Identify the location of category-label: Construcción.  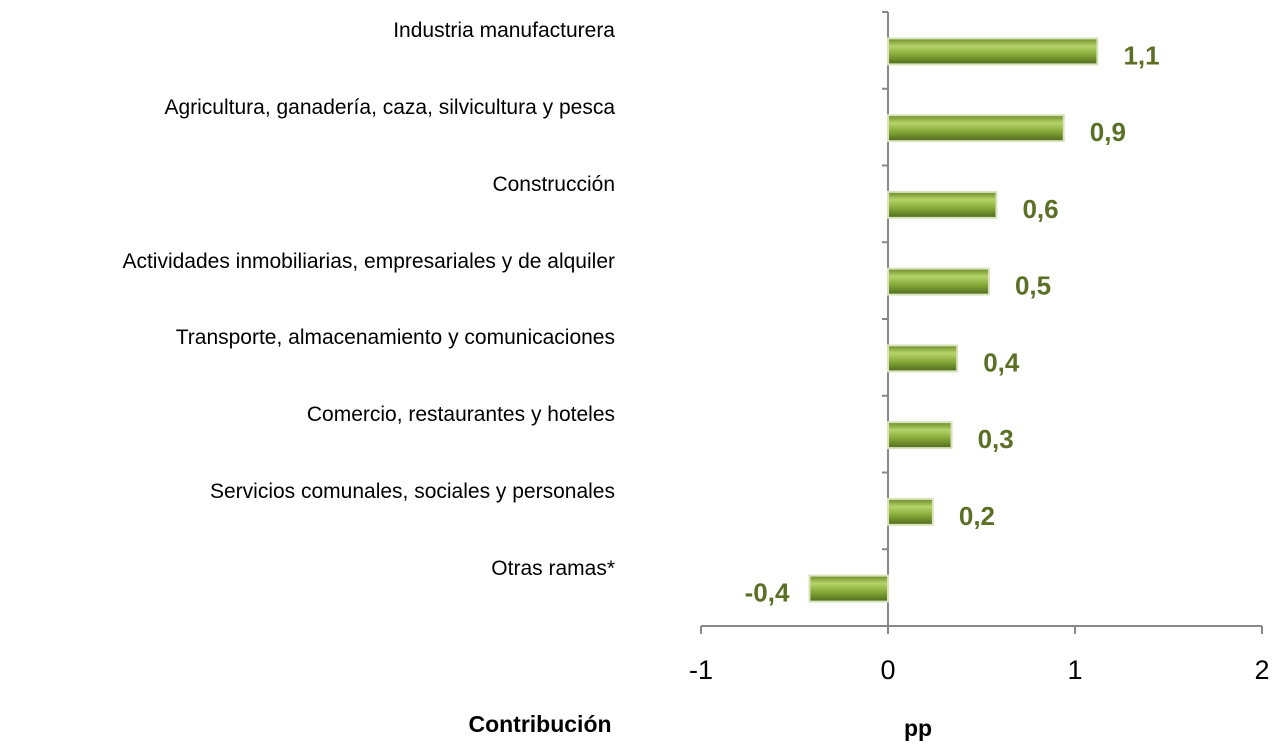
(553, 184).